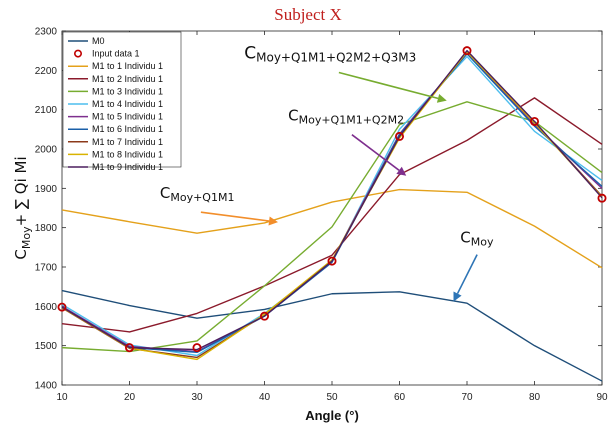  Describe the element at coordinates (98, 41) in the screenshot. I see `legend-label: M0` at that location.